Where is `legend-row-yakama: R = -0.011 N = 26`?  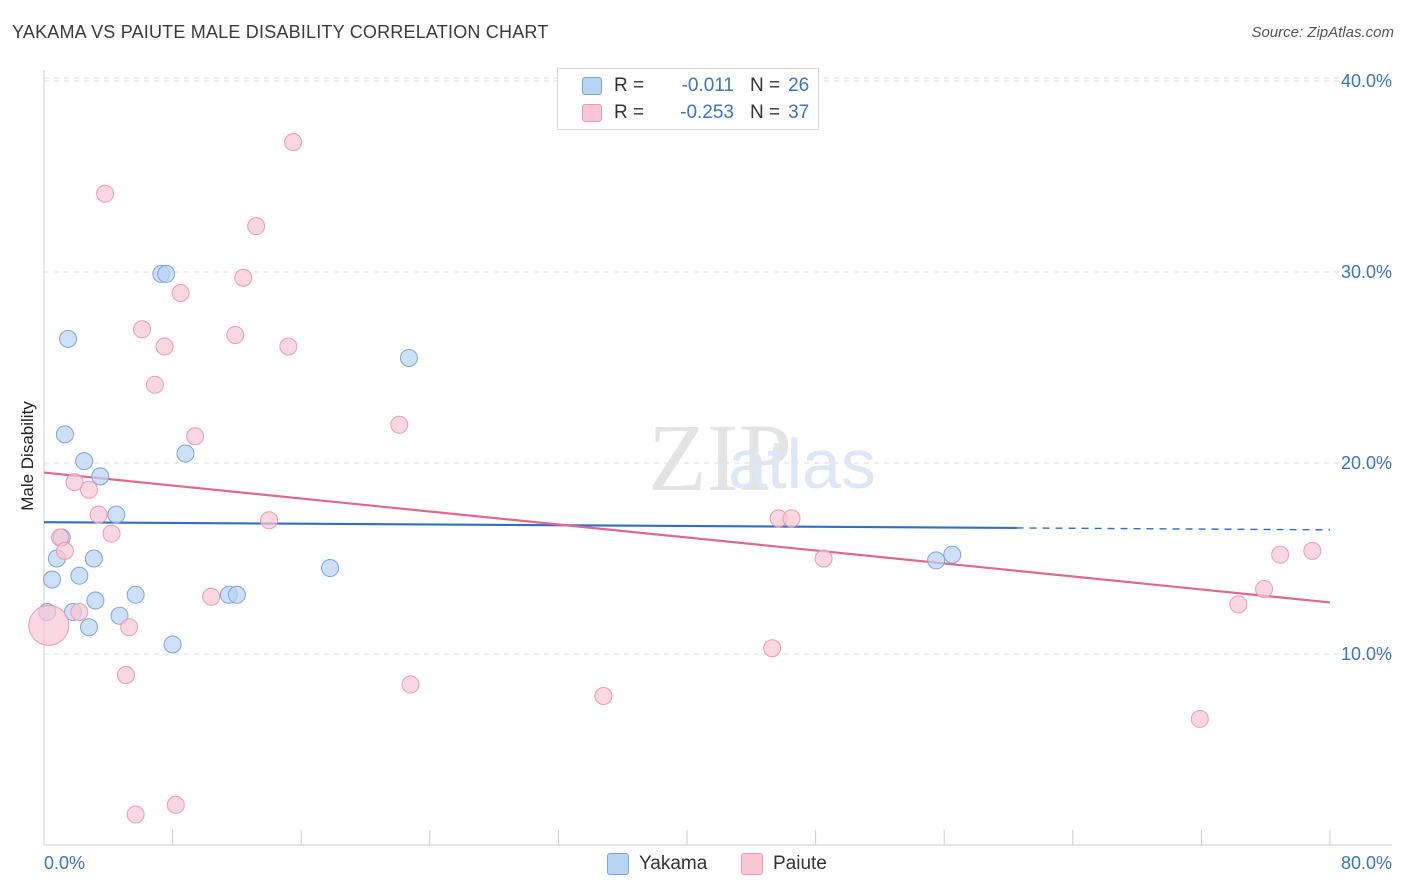 legend-row-yakama: R = -0.011 N = 26 is located at coordinates (695, 86).